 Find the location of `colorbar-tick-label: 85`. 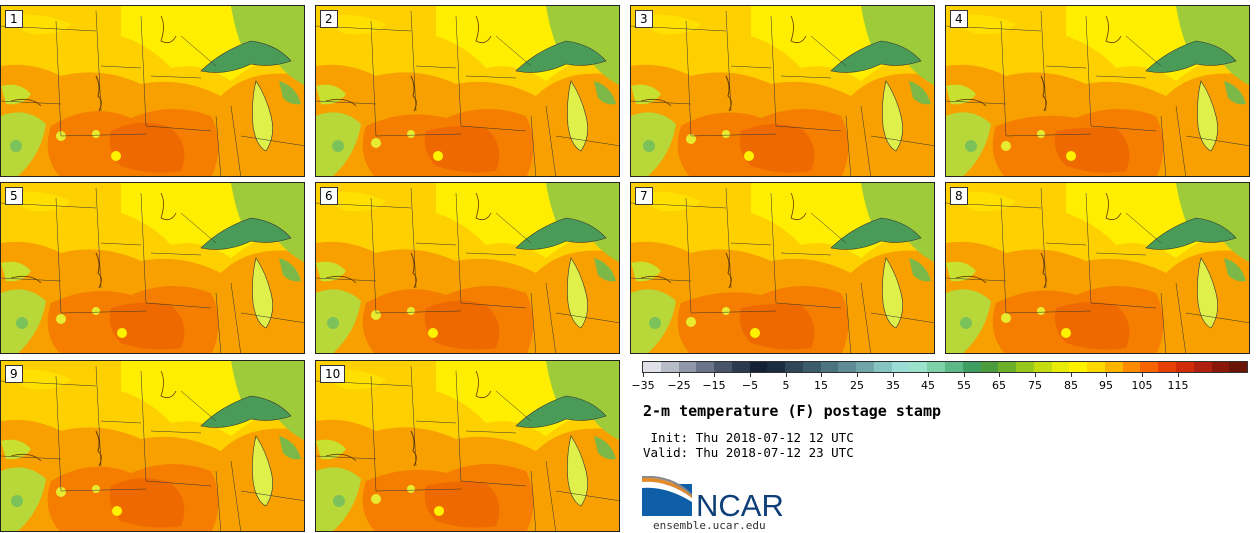

colorbar-tick-label: 85 is located at coordinates (1071, 385).